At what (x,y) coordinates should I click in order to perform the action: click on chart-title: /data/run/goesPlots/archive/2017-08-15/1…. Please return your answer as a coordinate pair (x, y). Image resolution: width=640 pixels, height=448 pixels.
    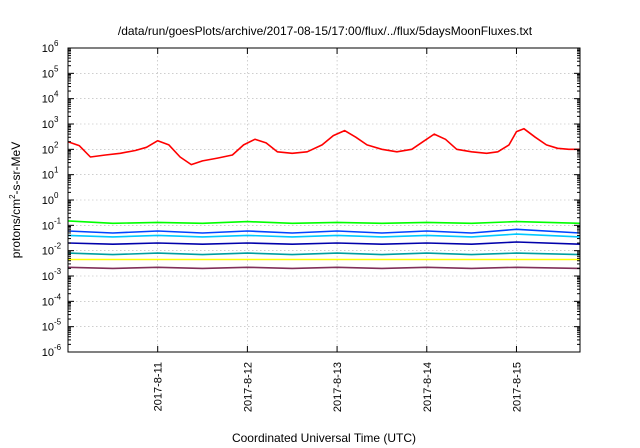
    Looking at the image, I should click on (325, 31).